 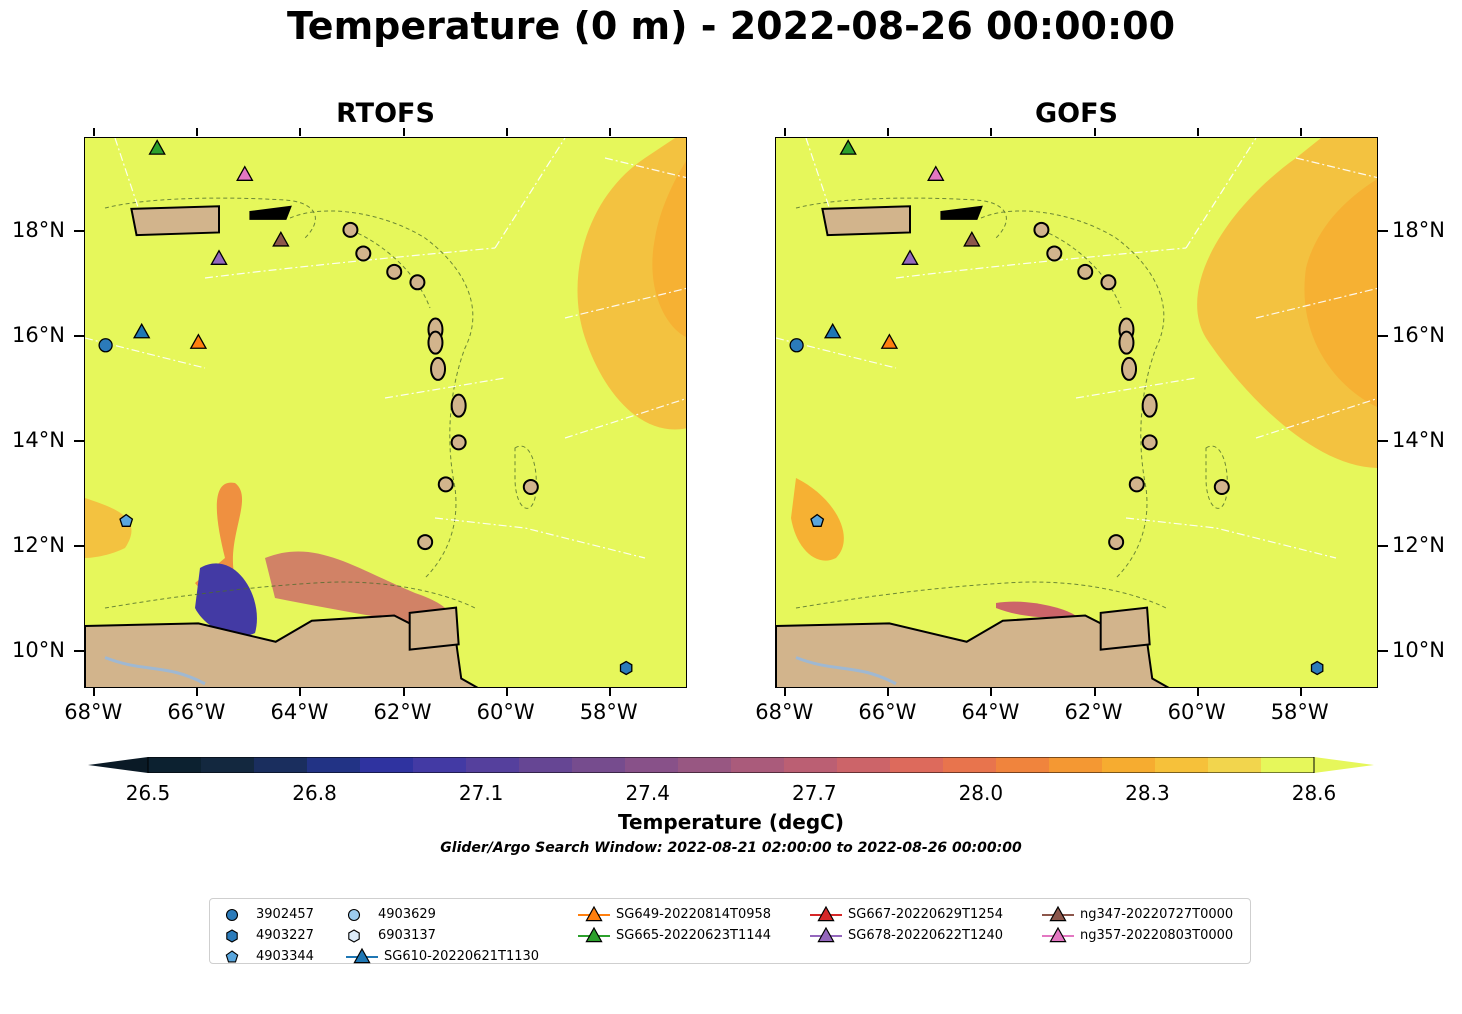 What do you see at coordinates (1344, 765) in the screenshot?
I see `colorbar-extend-high` at bounding box center [1344, 765].